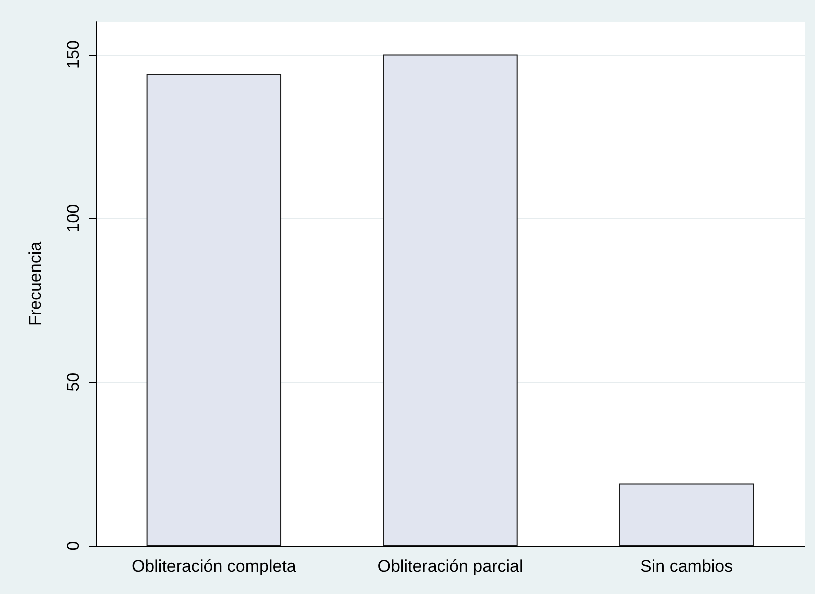 This screenshot has width=815, height=594. What do you see at coordinates (687, 566) in the screenshot?
I see `x-tick-label: Sin cambios` at bounding box center [687, 566].